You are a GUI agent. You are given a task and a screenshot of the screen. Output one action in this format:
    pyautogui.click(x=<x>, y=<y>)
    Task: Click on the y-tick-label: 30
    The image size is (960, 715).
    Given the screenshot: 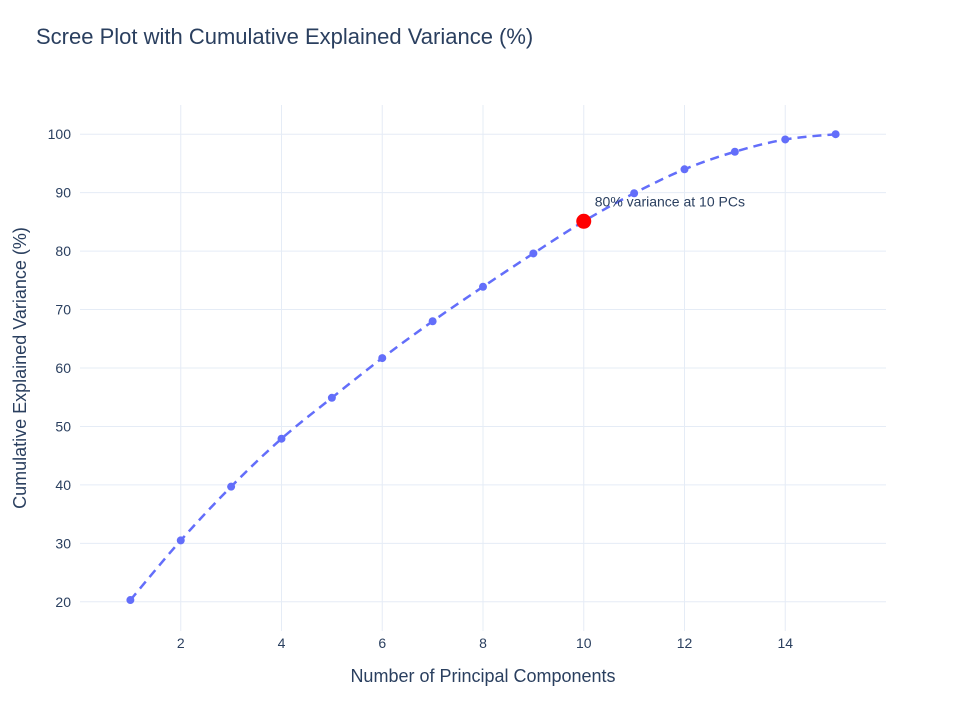 What is the action you would take?
    pyautogui.click(x=63, y=543)
    